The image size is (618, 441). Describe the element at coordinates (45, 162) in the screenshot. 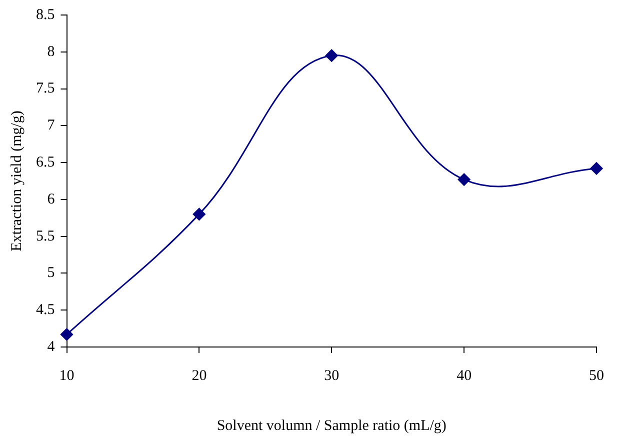

I see `y-tick-label: 6.5` at that location.